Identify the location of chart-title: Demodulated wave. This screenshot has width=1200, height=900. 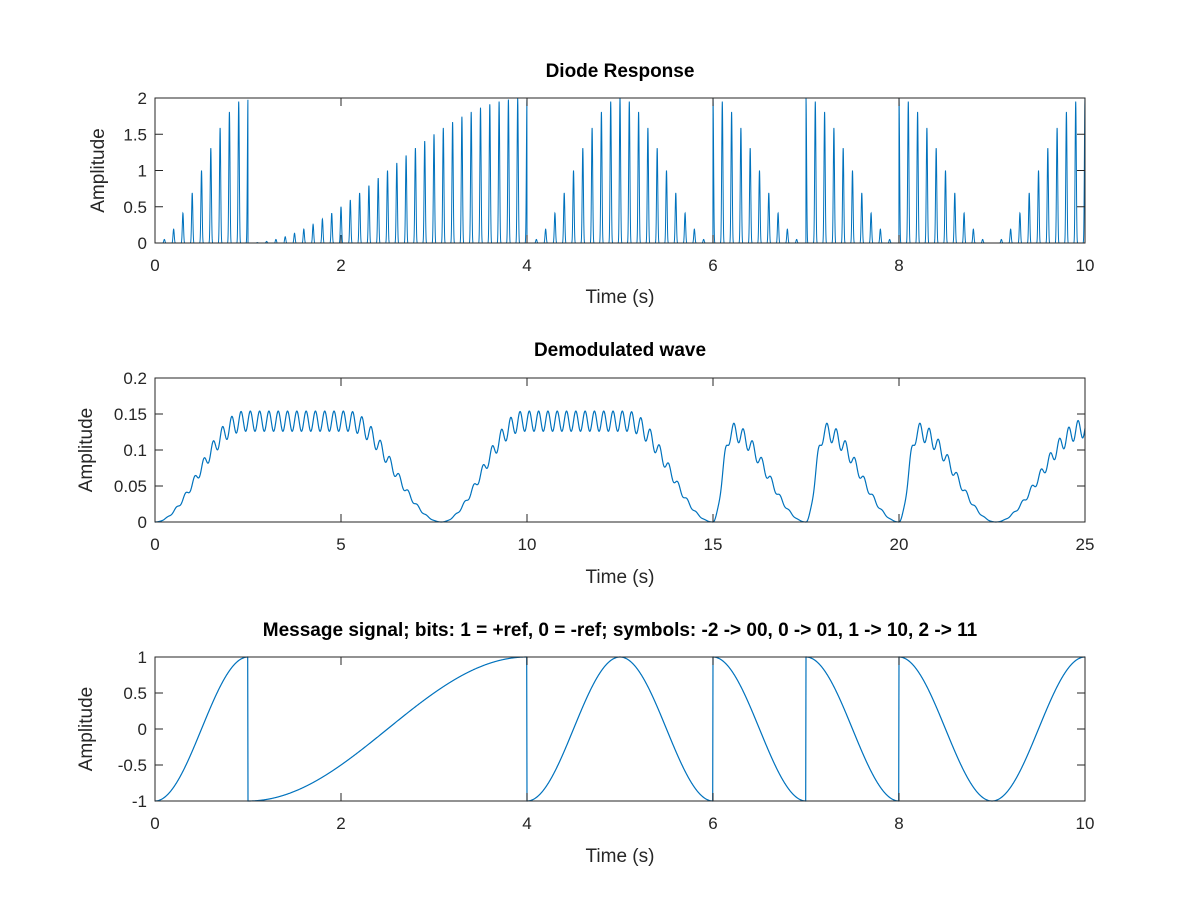
(620, 350).